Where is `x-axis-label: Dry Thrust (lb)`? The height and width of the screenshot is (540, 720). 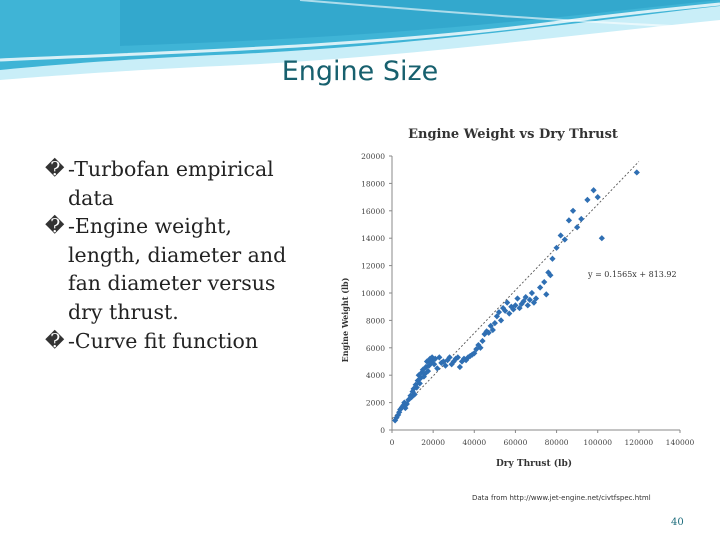
x-axis-label: Dry Thrust (lb) is located at coordinates (534, 463).